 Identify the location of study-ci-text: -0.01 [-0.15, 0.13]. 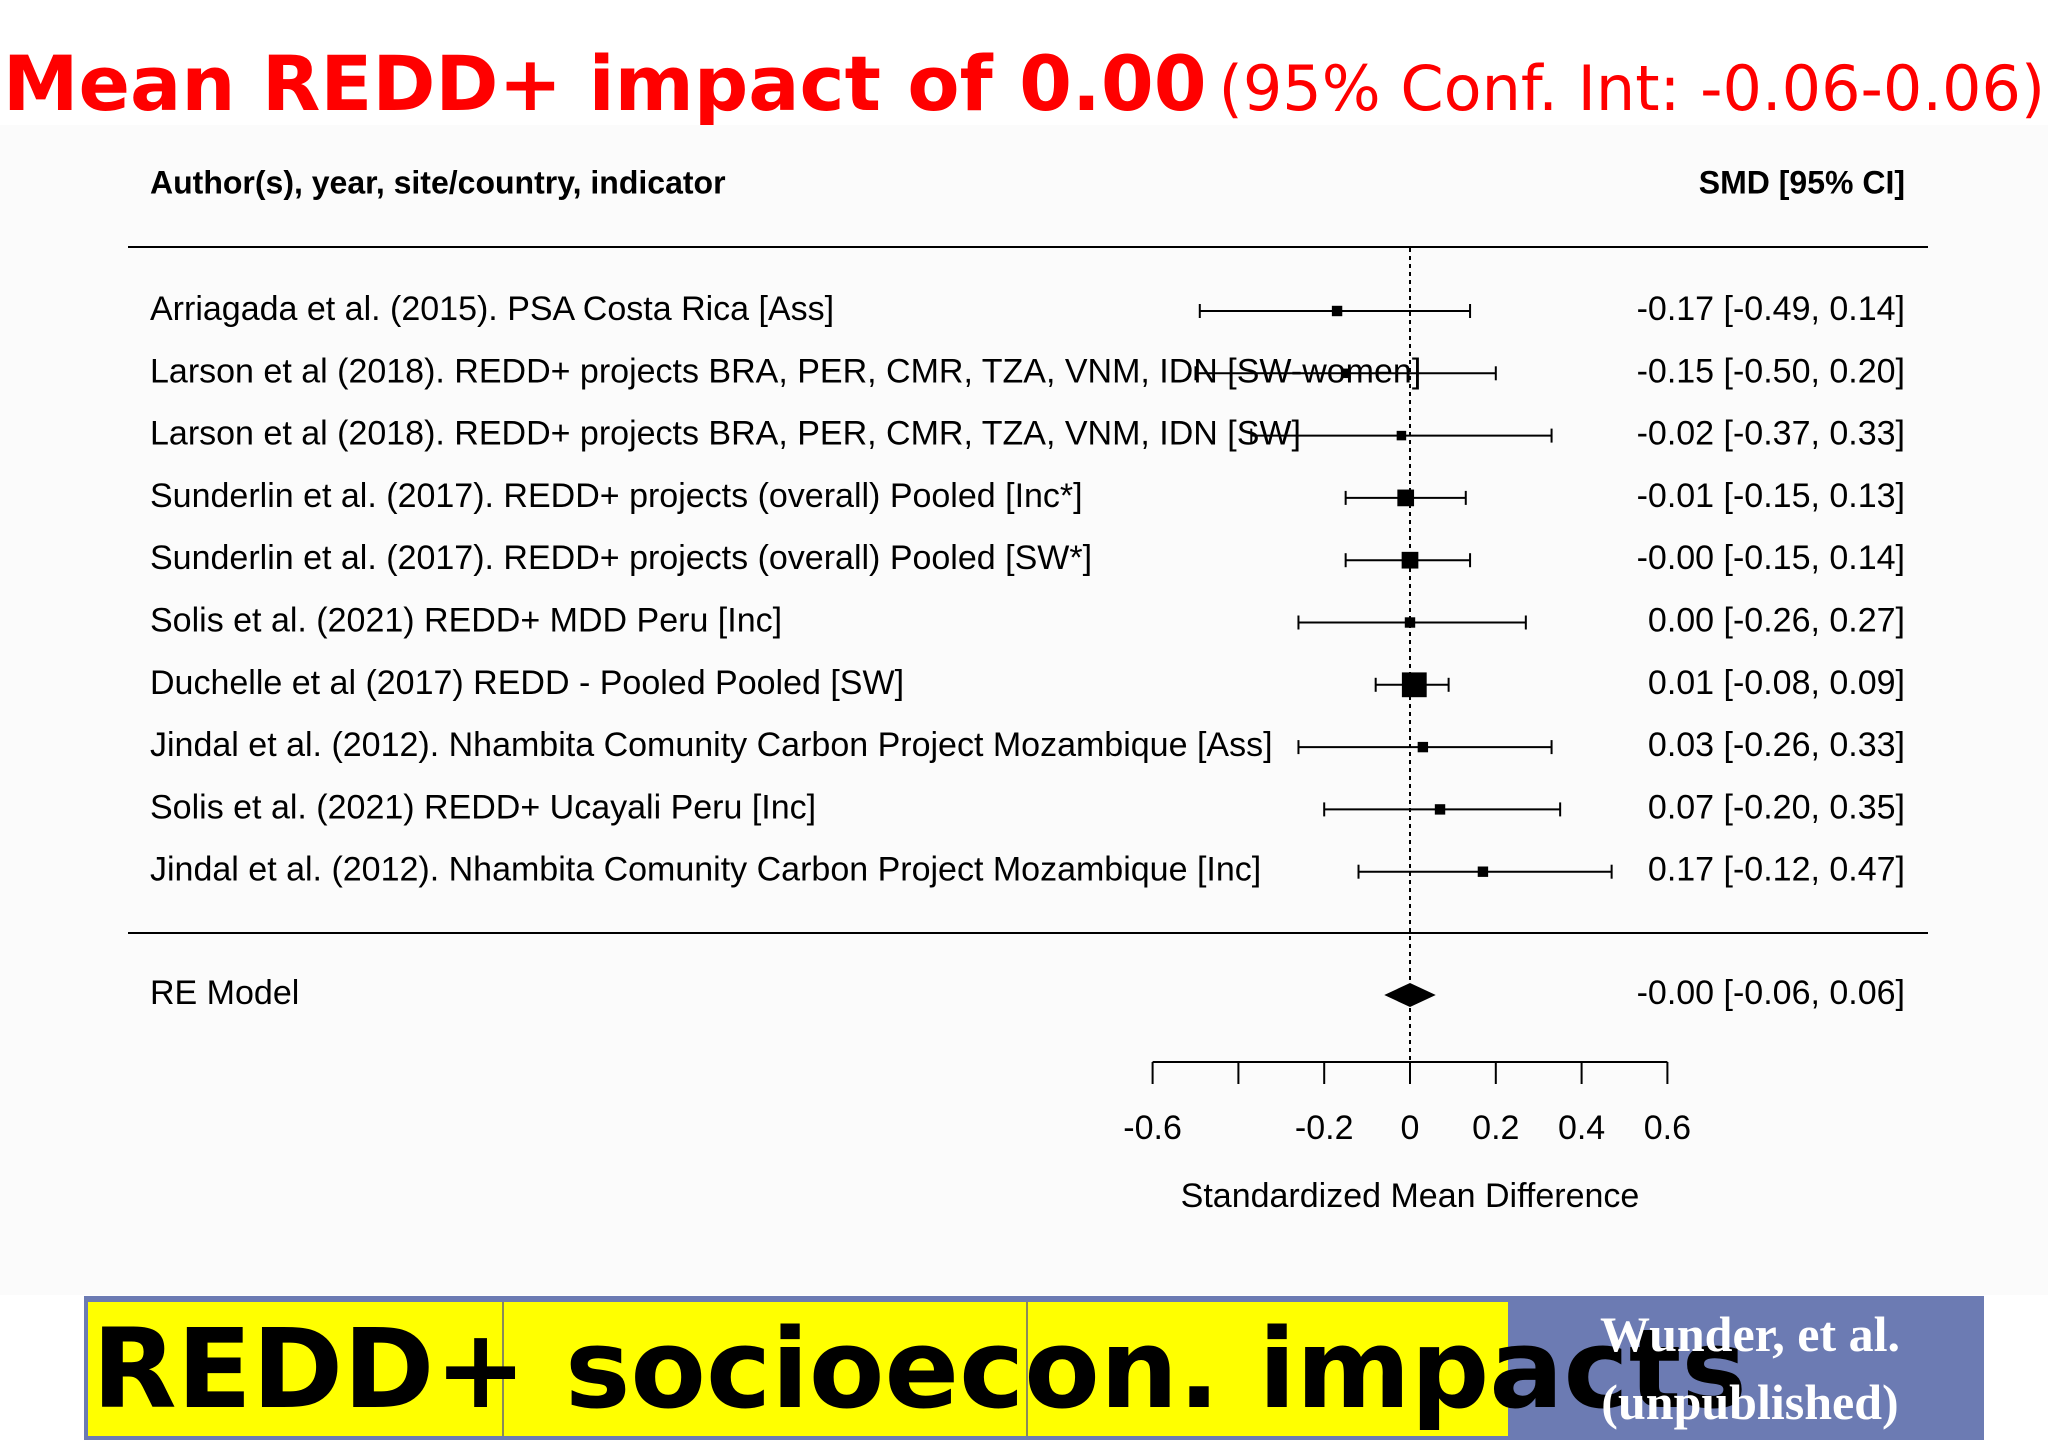
(1771, 496).